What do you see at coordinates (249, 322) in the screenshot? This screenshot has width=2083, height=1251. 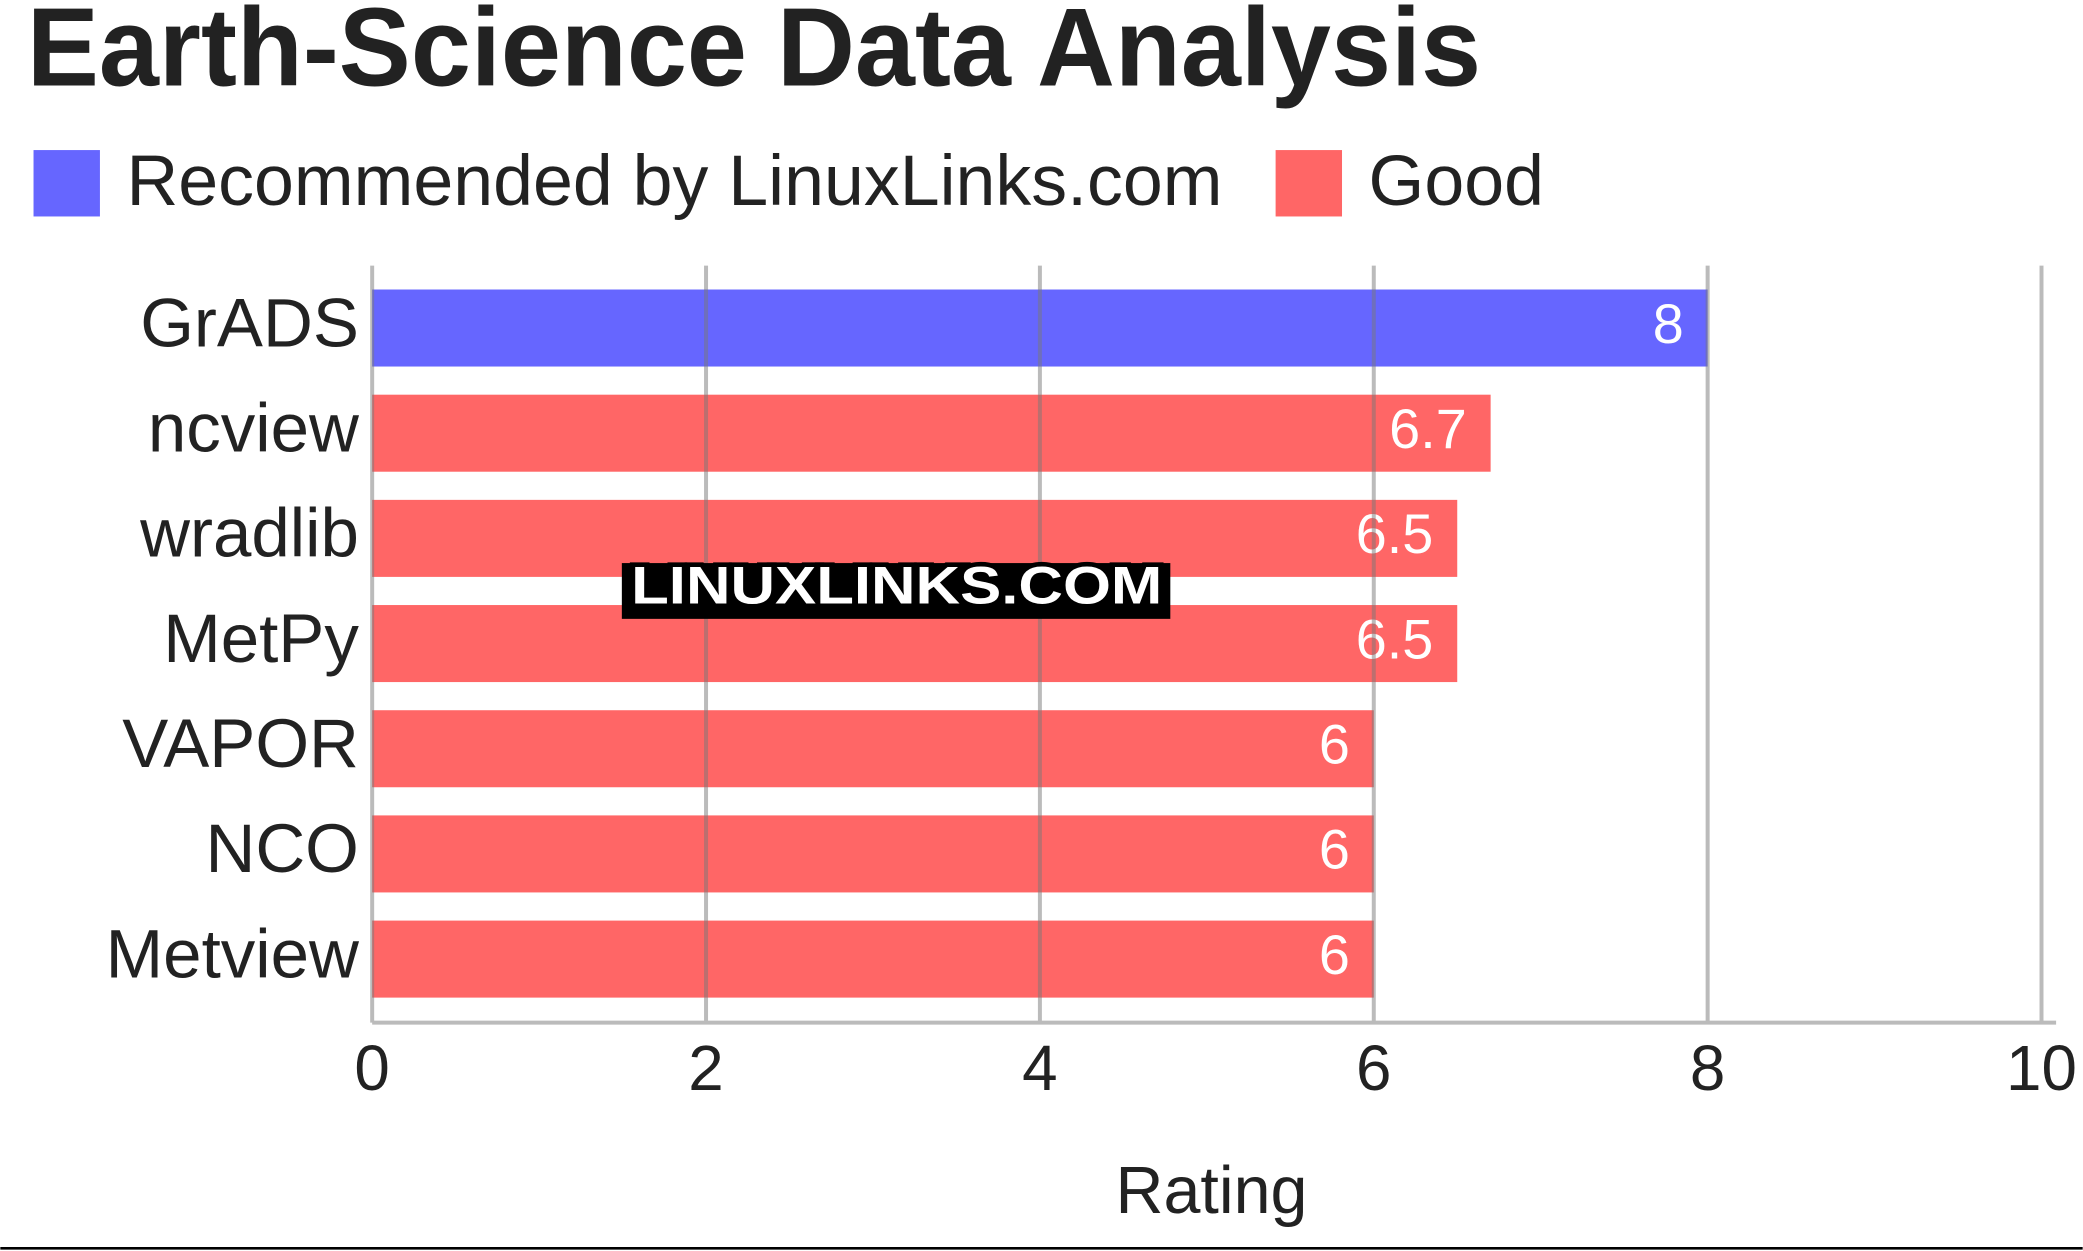 I see `y-tick-label: GrADS` at bounding box center [249, 322].